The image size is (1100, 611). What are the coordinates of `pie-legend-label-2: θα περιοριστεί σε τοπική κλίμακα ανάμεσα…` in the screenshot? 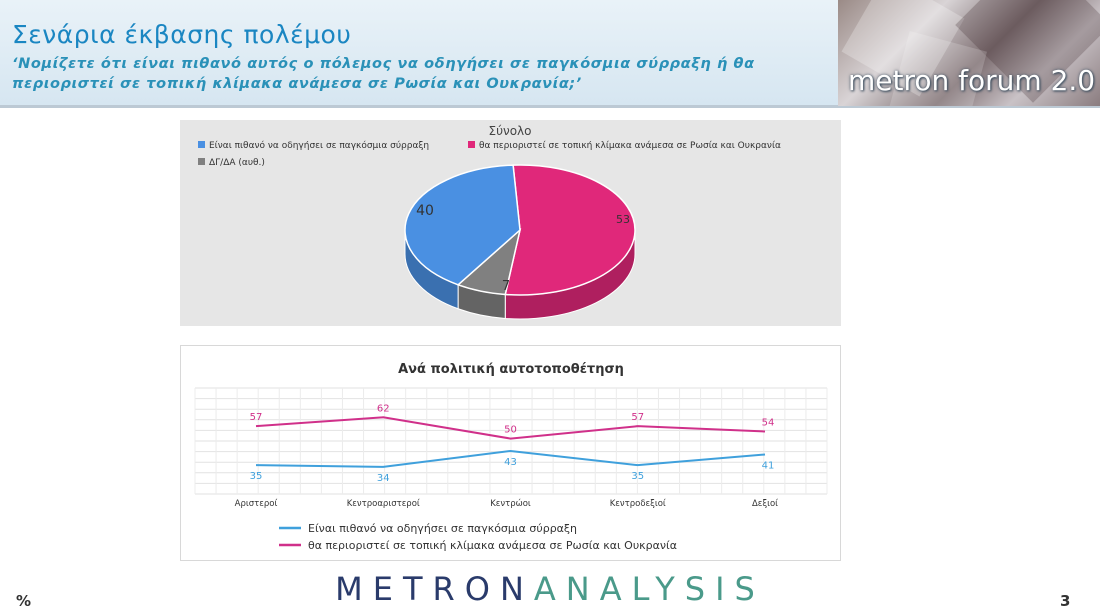 It's located at (630, 146).